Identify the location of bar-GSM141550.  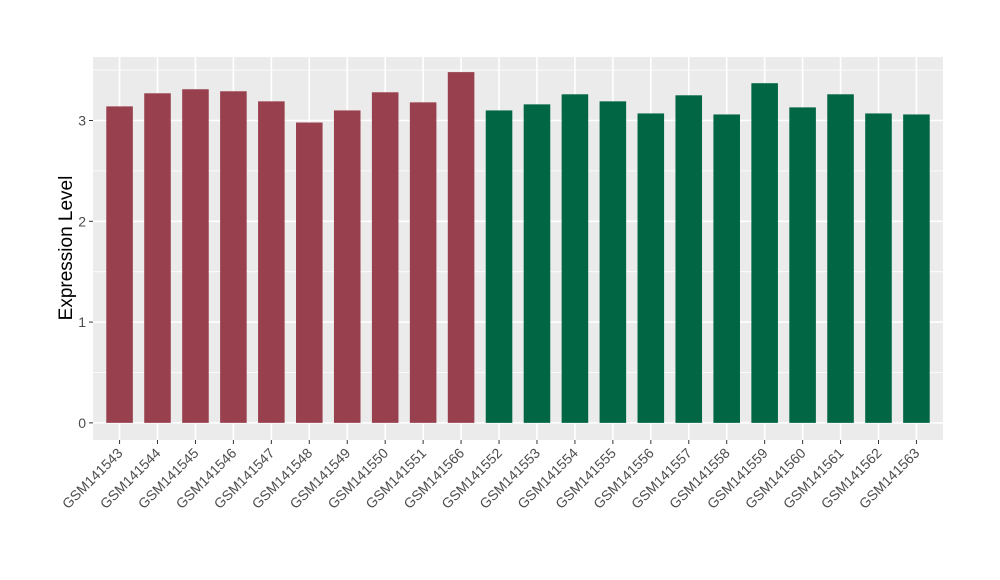
(385, 257).